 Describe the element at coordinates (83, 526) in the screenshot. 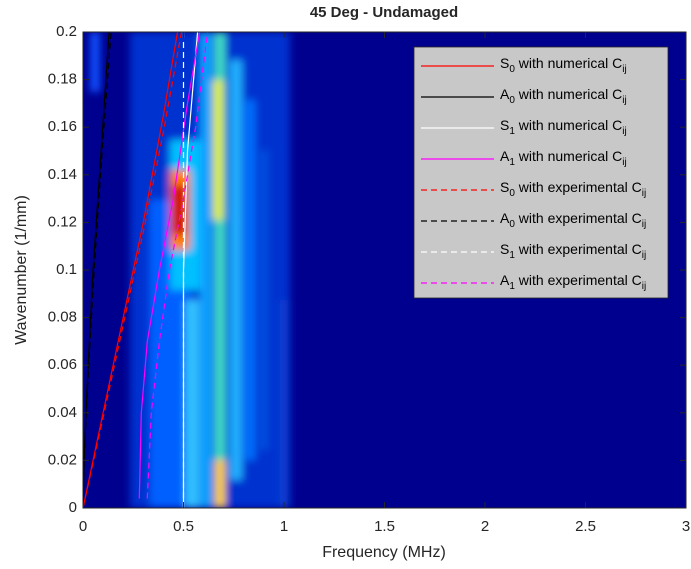

I see `x-tick-label: 0` at that location.